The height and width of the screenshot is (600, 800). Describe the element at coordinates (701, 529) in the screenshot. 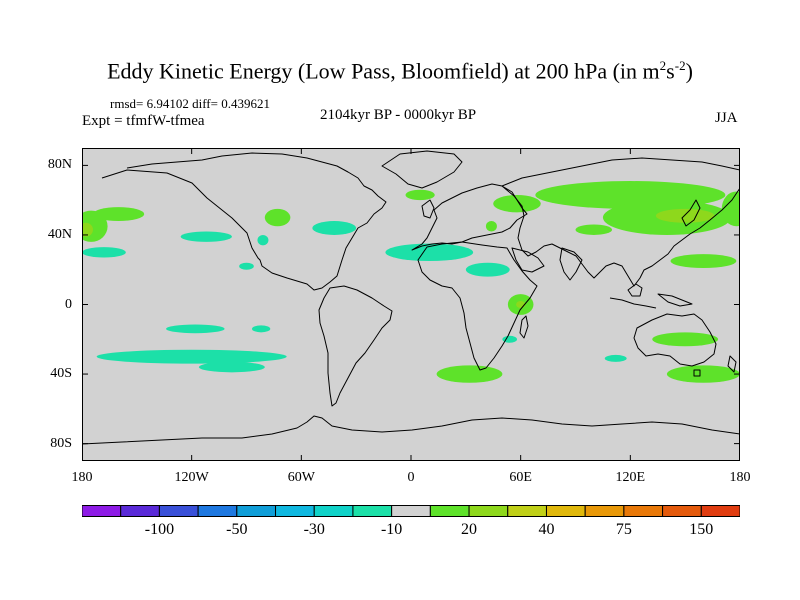

I see `colorbar-label: 150` at that location.